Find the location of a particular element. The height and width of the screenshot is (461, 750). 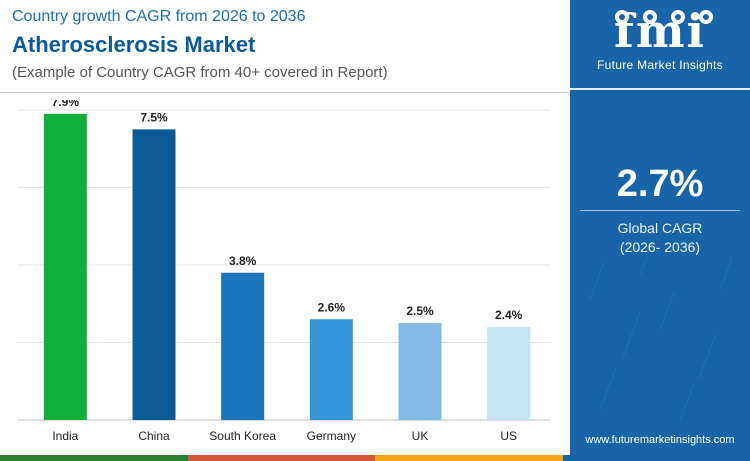

brand-mark: fmi is located at coordinates (660, 31).